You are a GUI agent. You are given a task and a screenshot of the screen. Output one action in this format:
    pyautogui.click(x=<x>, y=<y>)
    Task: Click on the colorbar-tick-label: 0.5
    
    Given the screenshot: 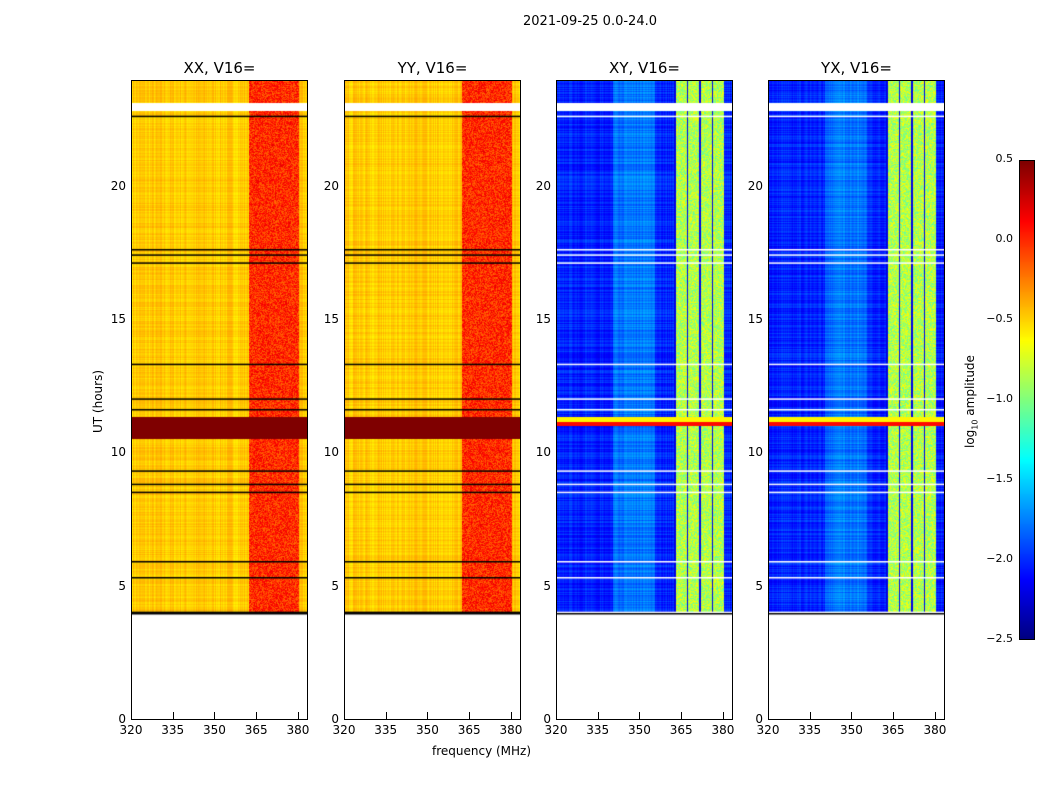 What is the action you would take?
    pyautogui.click(x=1004, y=158)
    